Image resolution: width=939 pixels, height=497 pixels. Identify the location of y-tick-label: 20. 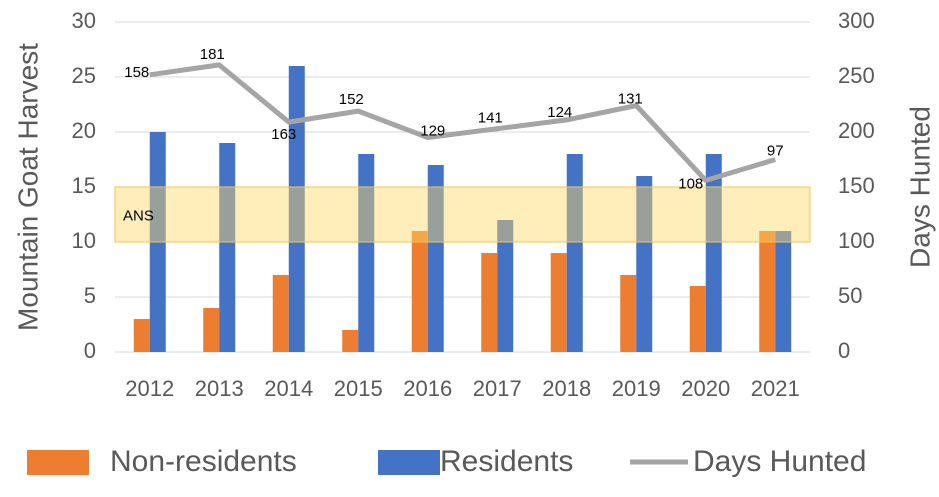
(84, 130).